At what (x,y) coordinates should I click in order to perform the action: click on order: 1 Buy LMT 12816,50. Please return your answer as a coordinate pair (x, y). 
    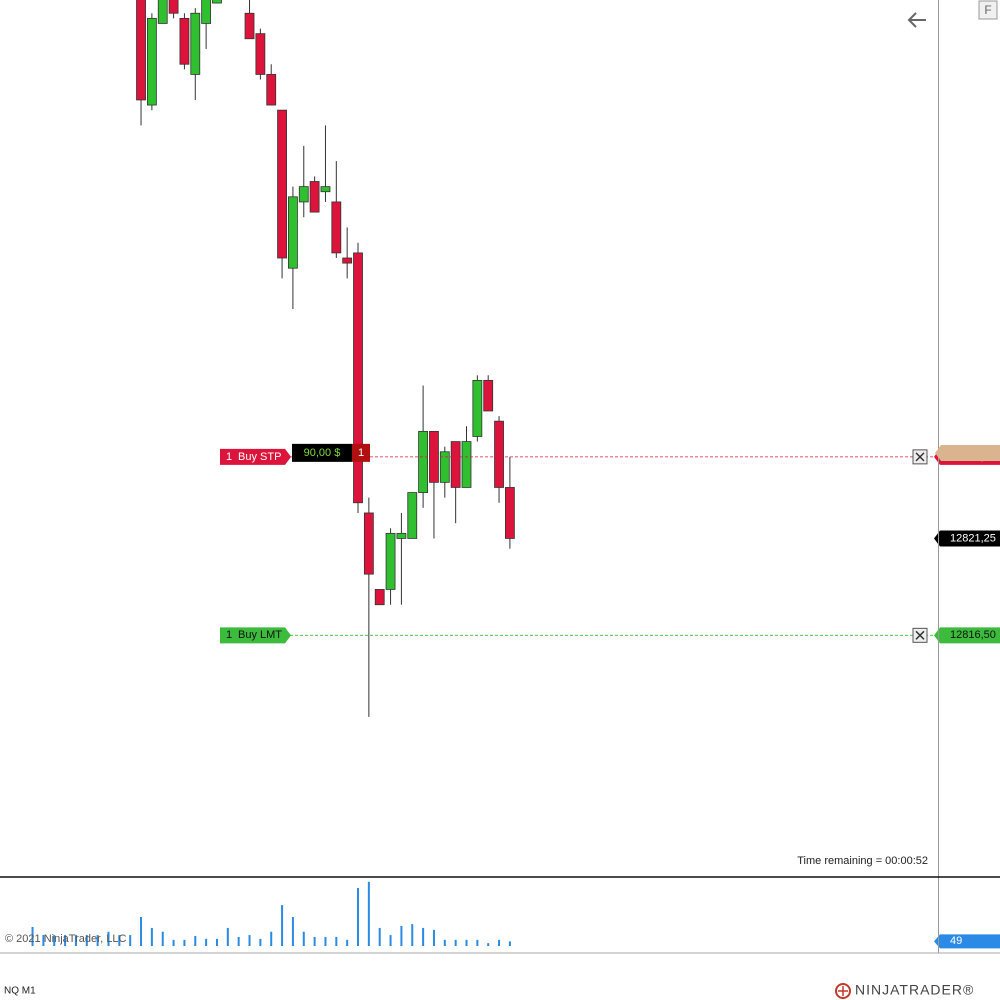
    Looking at the image, I should click on (610, 635).